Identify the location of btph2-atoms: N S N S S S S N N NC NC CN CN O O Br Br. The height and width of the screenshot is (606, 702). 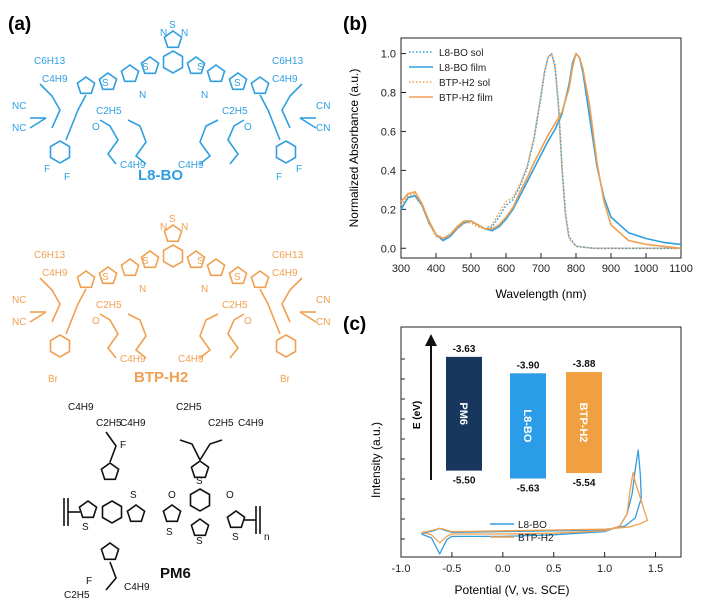
(171, 299).